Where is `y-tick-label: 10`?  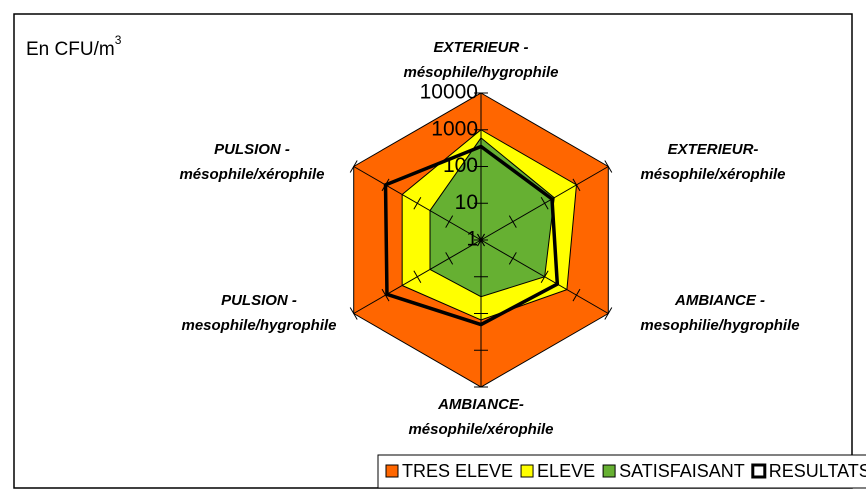
y-tick-label: 10 is located at coordinates (466, 202).